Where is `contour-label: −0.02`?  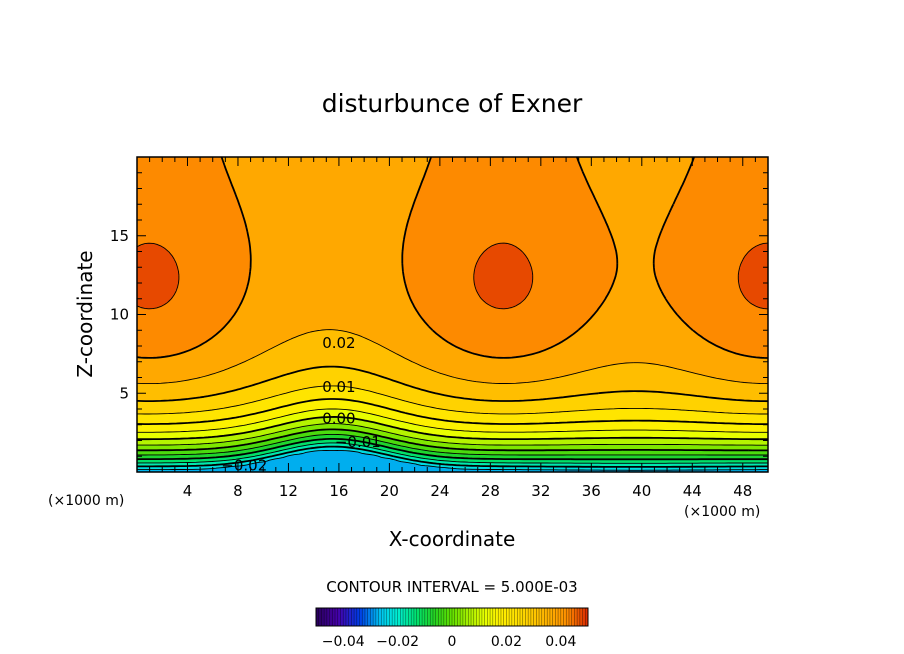 contour-label: −0.02 is located at coordinates (244, 466).